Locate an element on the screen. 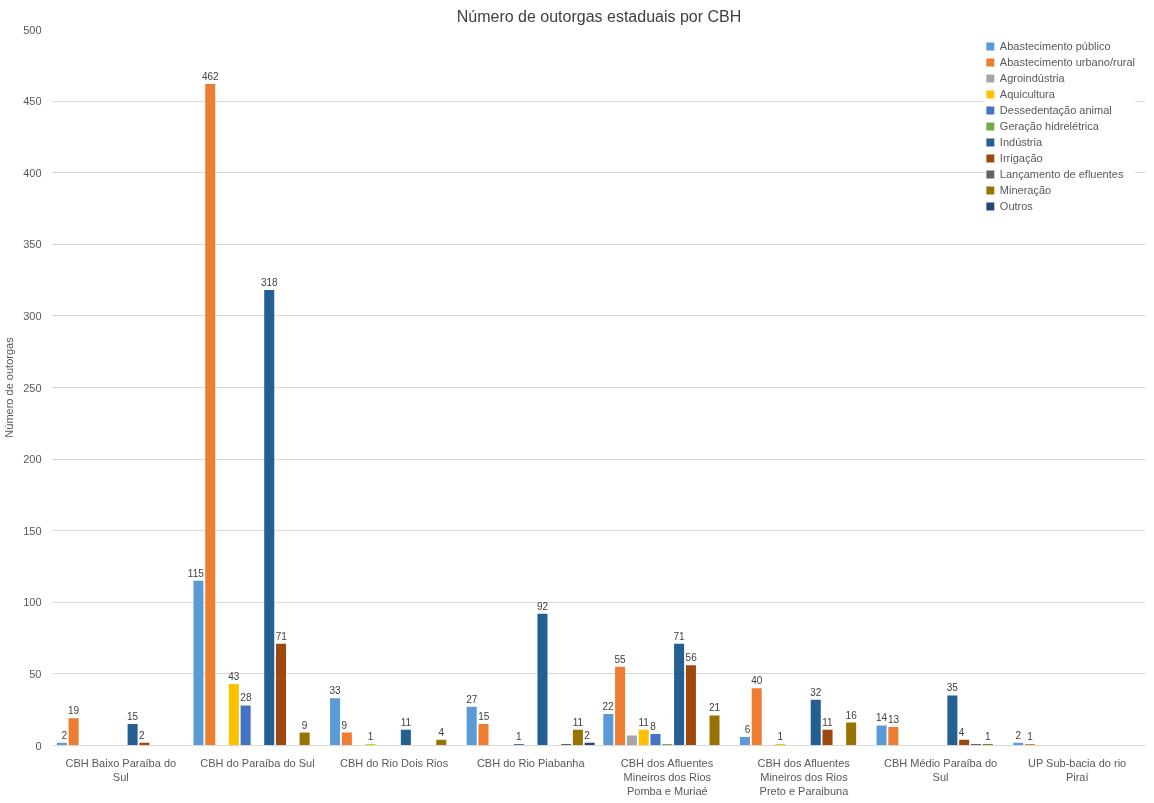 This screenshot has height=803, width=1154. data-label: 21 is located at coordinates (714, 708).